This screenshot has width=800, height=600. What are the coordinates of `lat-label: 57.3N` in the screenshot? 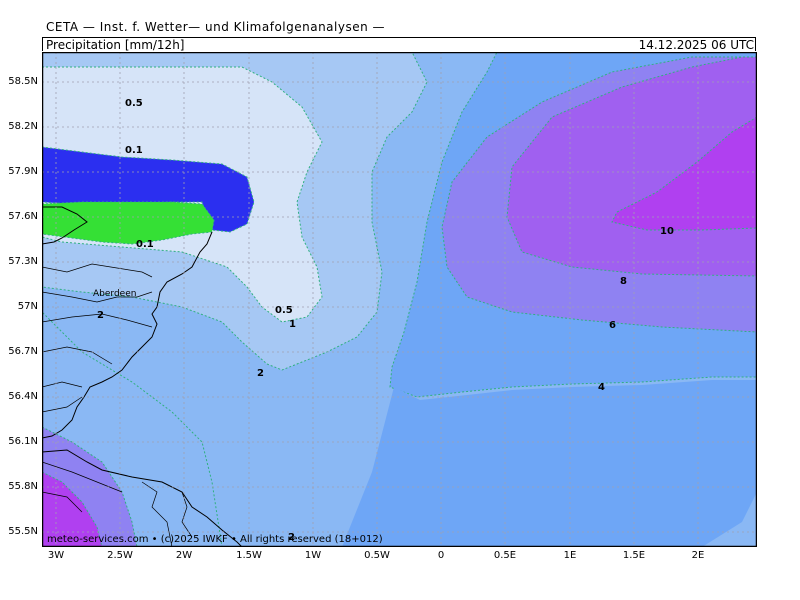 It's located at (23, 261).